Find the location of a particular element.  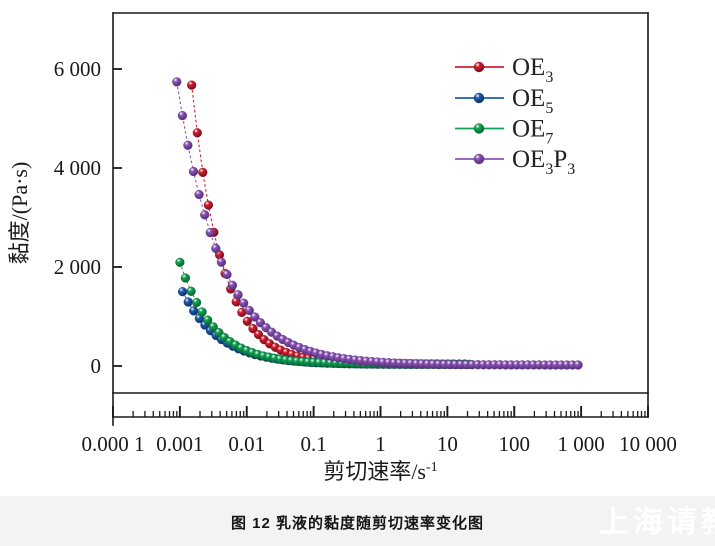

legend-item-OE3: OE3​ is located at coordinates (504, 70).